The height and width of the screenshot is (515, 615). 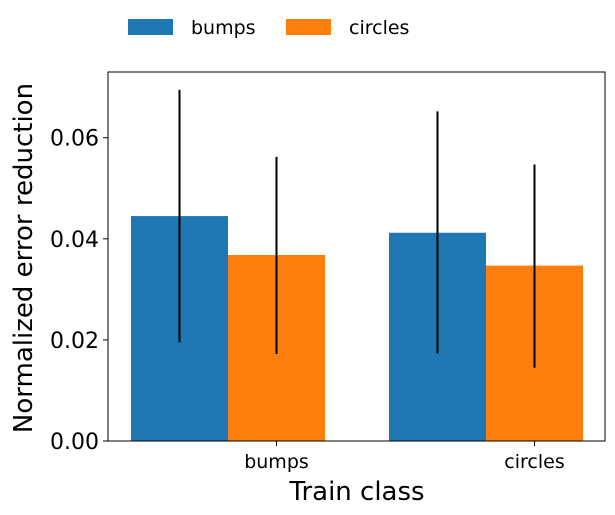 What do you see at coordinates (356, 492) in the screenshot?
I see `x-axis-label: Train class` at bounding box center [356, 492].